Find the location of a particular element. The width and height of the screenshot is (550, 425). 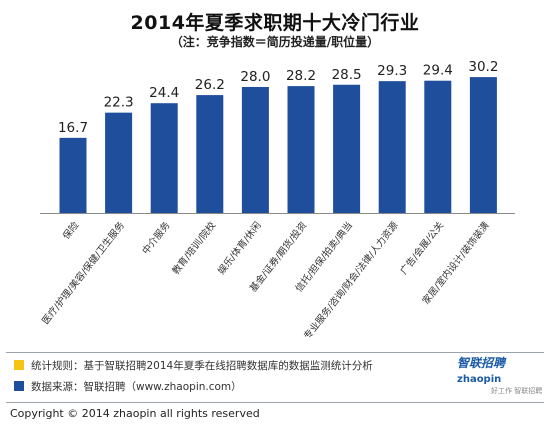

bar-value-label: 24.4 is located at coordinates (164, 93).